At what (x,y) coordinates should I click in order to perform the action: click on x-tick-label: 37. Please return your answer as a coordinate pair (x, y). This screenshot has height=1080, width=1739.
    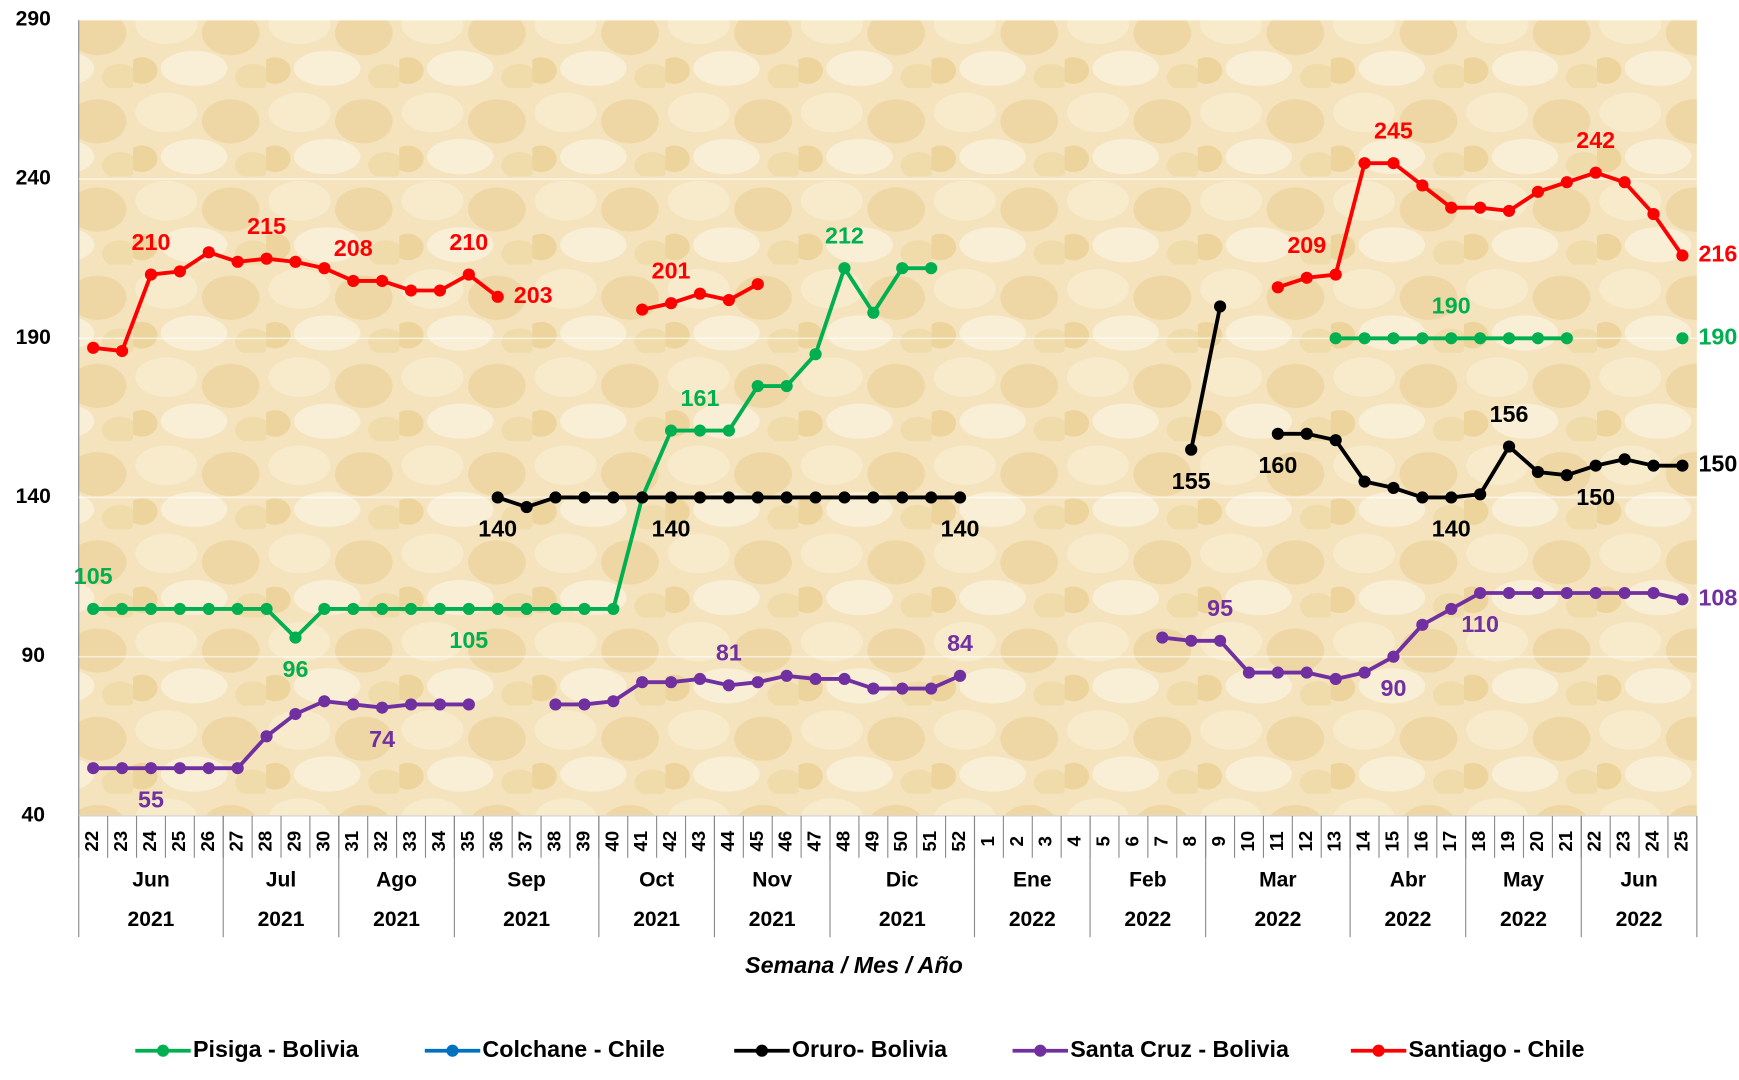
    Looking at the image, I should click on (525, 841).